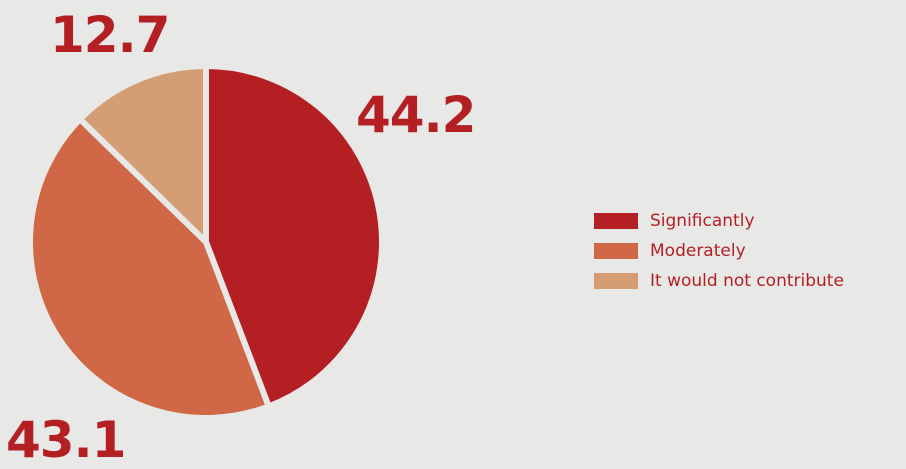 The image size is (906, 469). Describe the element at coordinates (142, 156) in the screenshot. I see `pie-slice-would-not-contribute` at that location.